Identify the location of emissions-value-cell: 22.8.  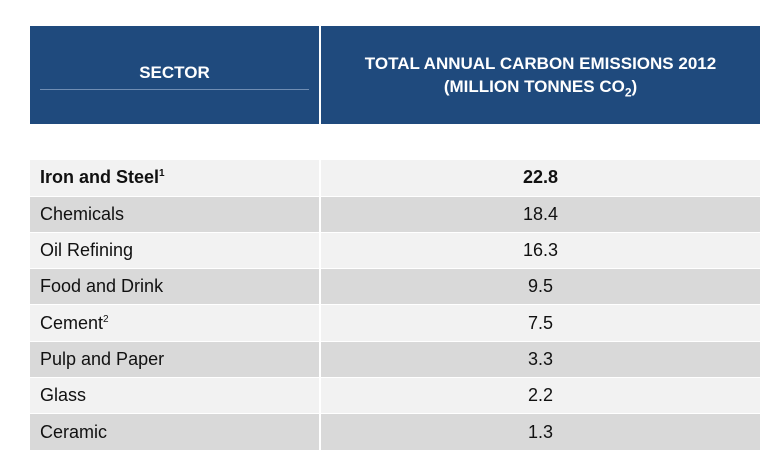
(540, 178).